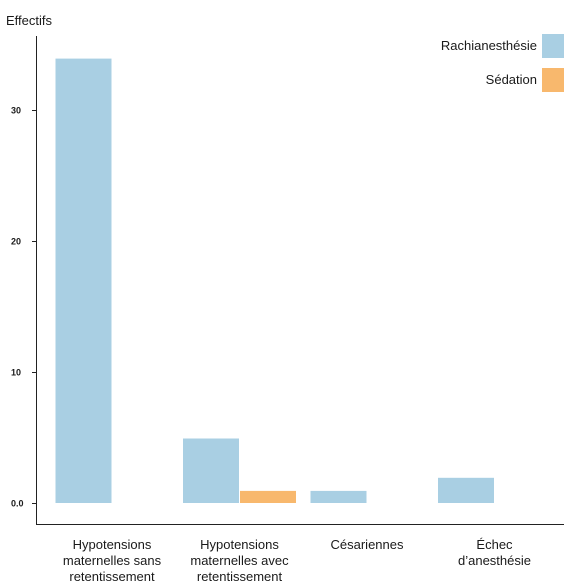 The height and width of the screenshot is (585, 564). Describe the element at coordinates (502, 63) in the screenshot. I see `legend: Rachianesthésie Sédation` at that location.